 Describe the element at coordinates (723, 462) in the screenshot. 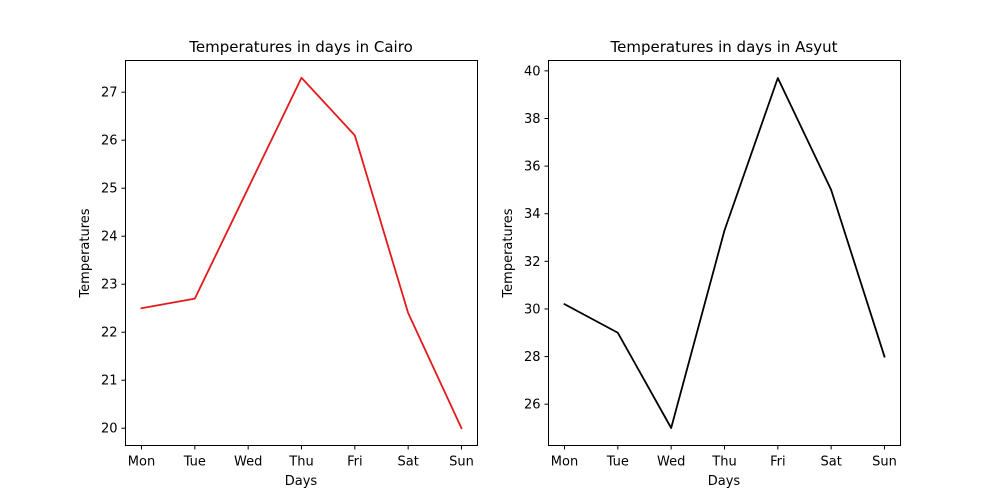

I see `asyut-x-tick-label: Thu` at that location.